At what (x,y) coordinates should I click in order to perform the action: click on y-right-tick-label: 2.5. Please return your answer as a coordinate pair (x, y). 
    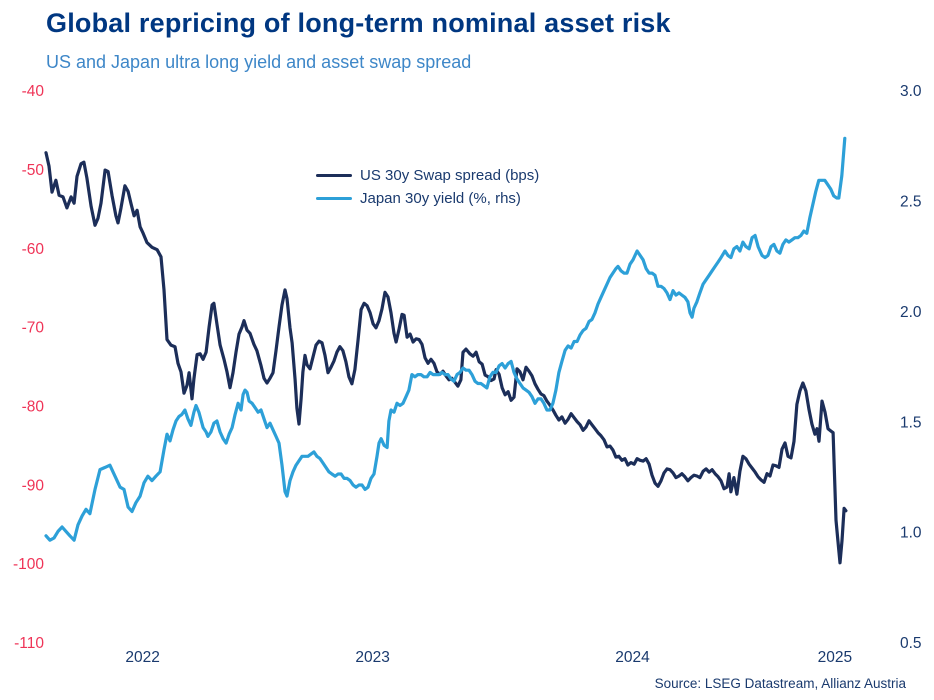
    Looking at the image, I should click on (911, 201).